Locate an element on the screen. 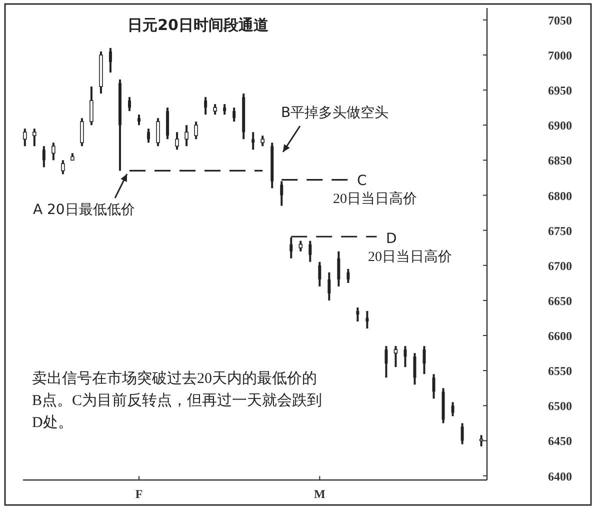 This screenshot has height=511, width=598. x-tick-label: F is located at coordinates (139, 494).